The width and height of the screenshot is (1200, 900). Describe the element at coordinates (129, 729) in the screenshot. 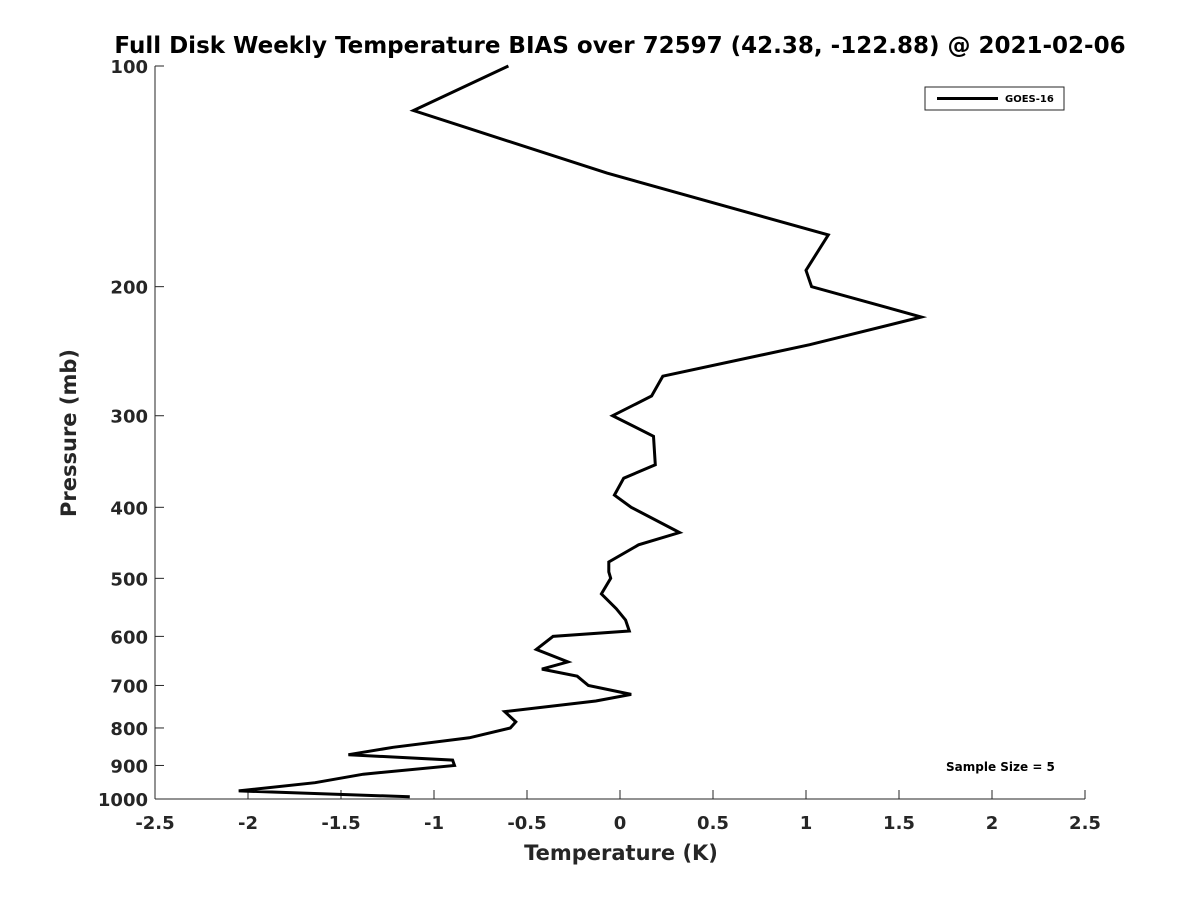

I see `y-tick-label: 800` at that location.